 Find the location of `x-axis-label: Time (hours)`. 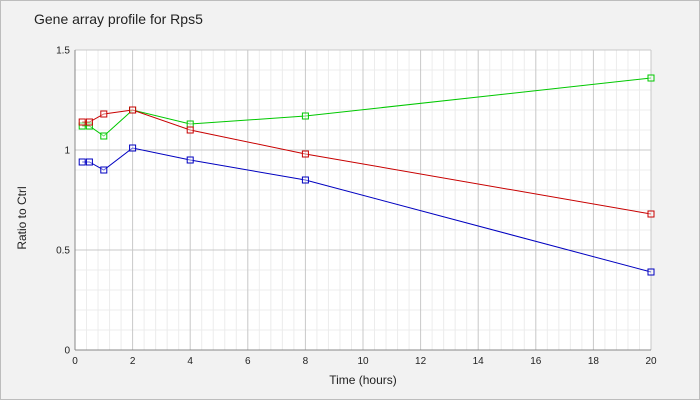

x-axis-label: Time (hours) is located at coordinates (363, 380).